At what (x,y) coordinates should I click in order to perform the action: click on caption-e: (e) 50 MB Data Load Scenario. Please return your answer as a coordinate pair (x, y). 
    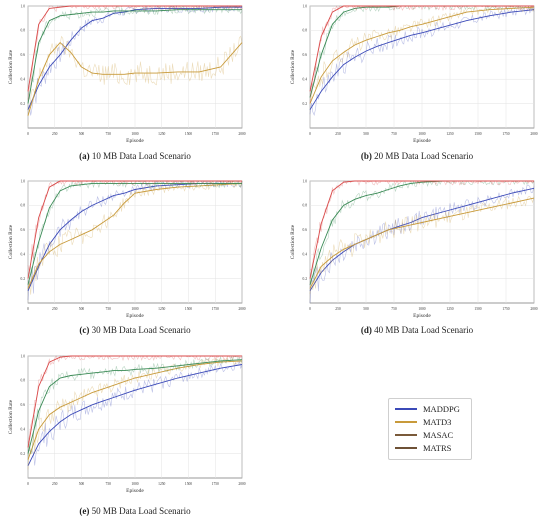
    Looking at the image, I should click on (135, 511).